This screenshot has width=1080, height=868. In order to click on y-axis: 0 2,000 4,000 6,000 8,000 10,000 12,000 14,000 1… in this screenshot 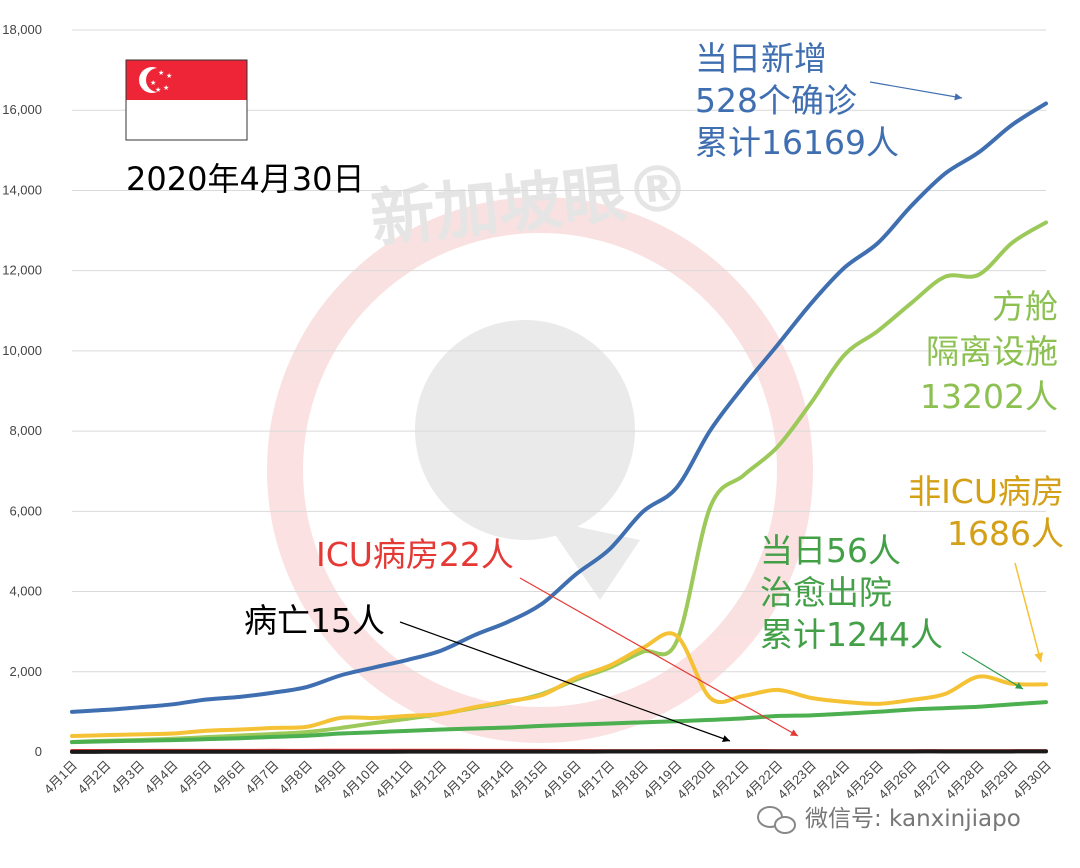, I will do `click(22, 390)`.